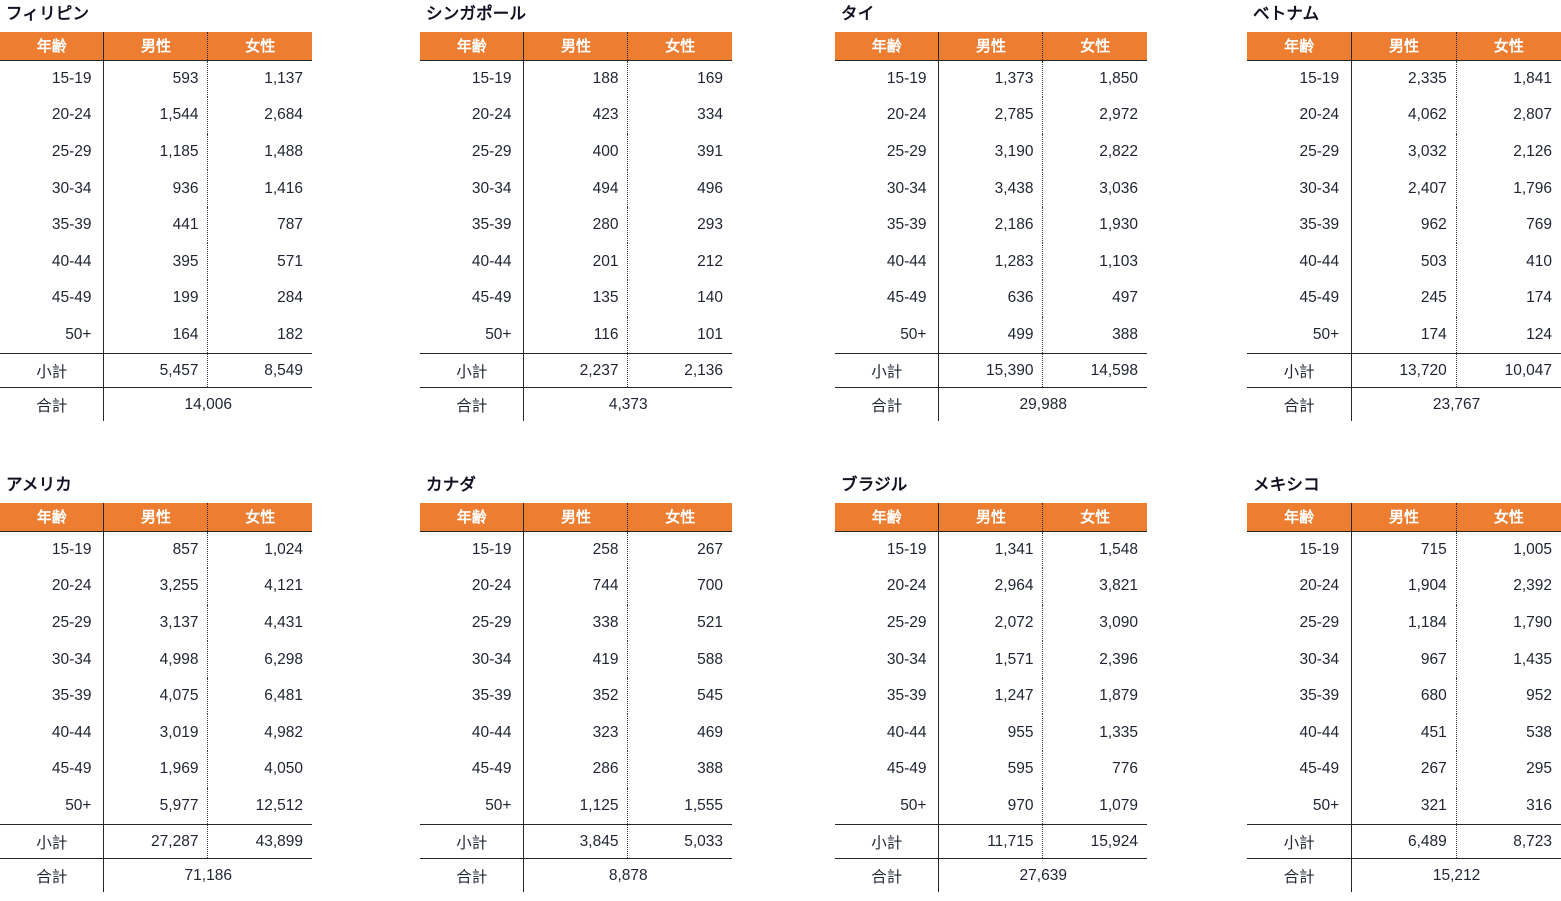 The height and width of the screenshot is (901, 1561). What do you see at coordinates (1404, 371) in the screenshot?
I see `subtotal-male: 13,720` at bounding box center [1404, 371].